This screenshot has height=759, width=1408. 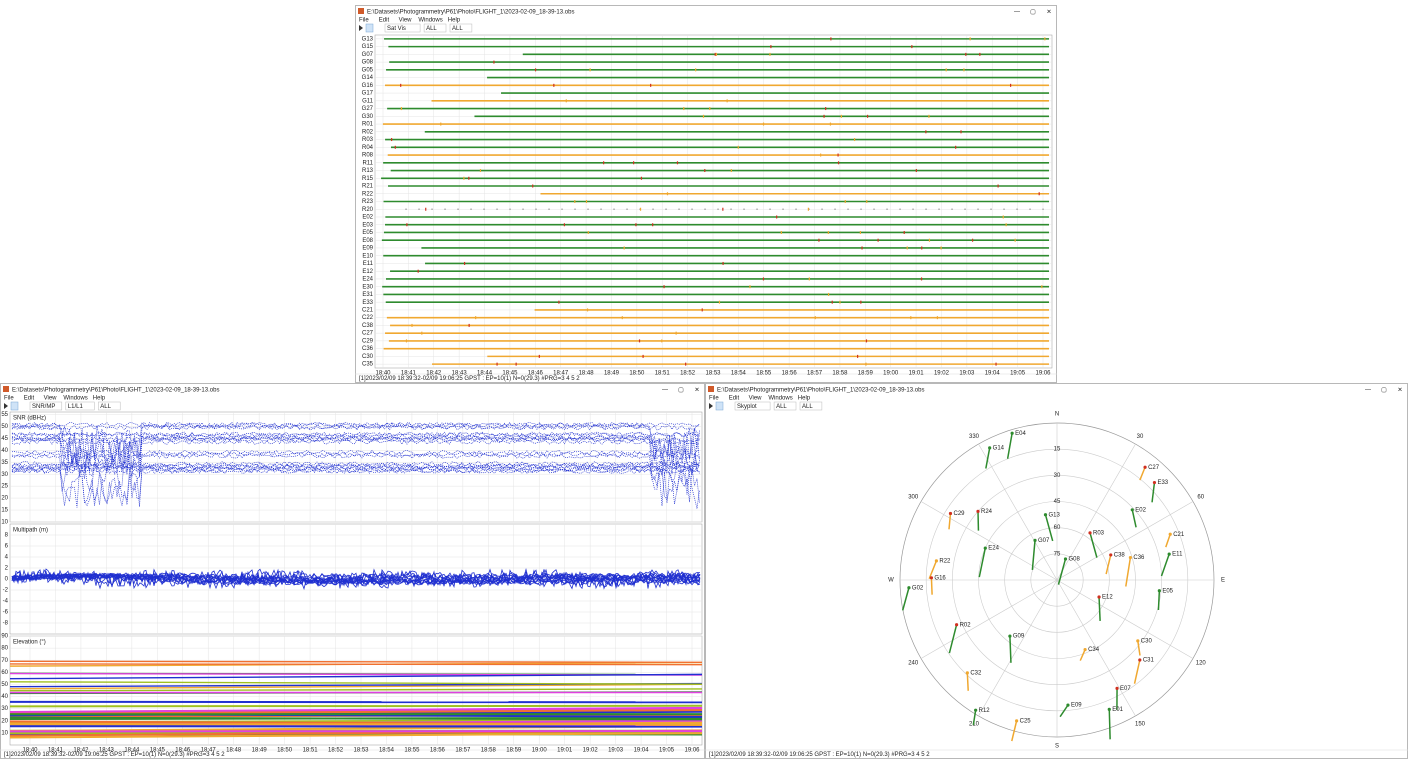 What do you see at coordinates (510, 374) in the screenshot?
I see `x-tick-label: 18:45` at bounding box center [510, 374].